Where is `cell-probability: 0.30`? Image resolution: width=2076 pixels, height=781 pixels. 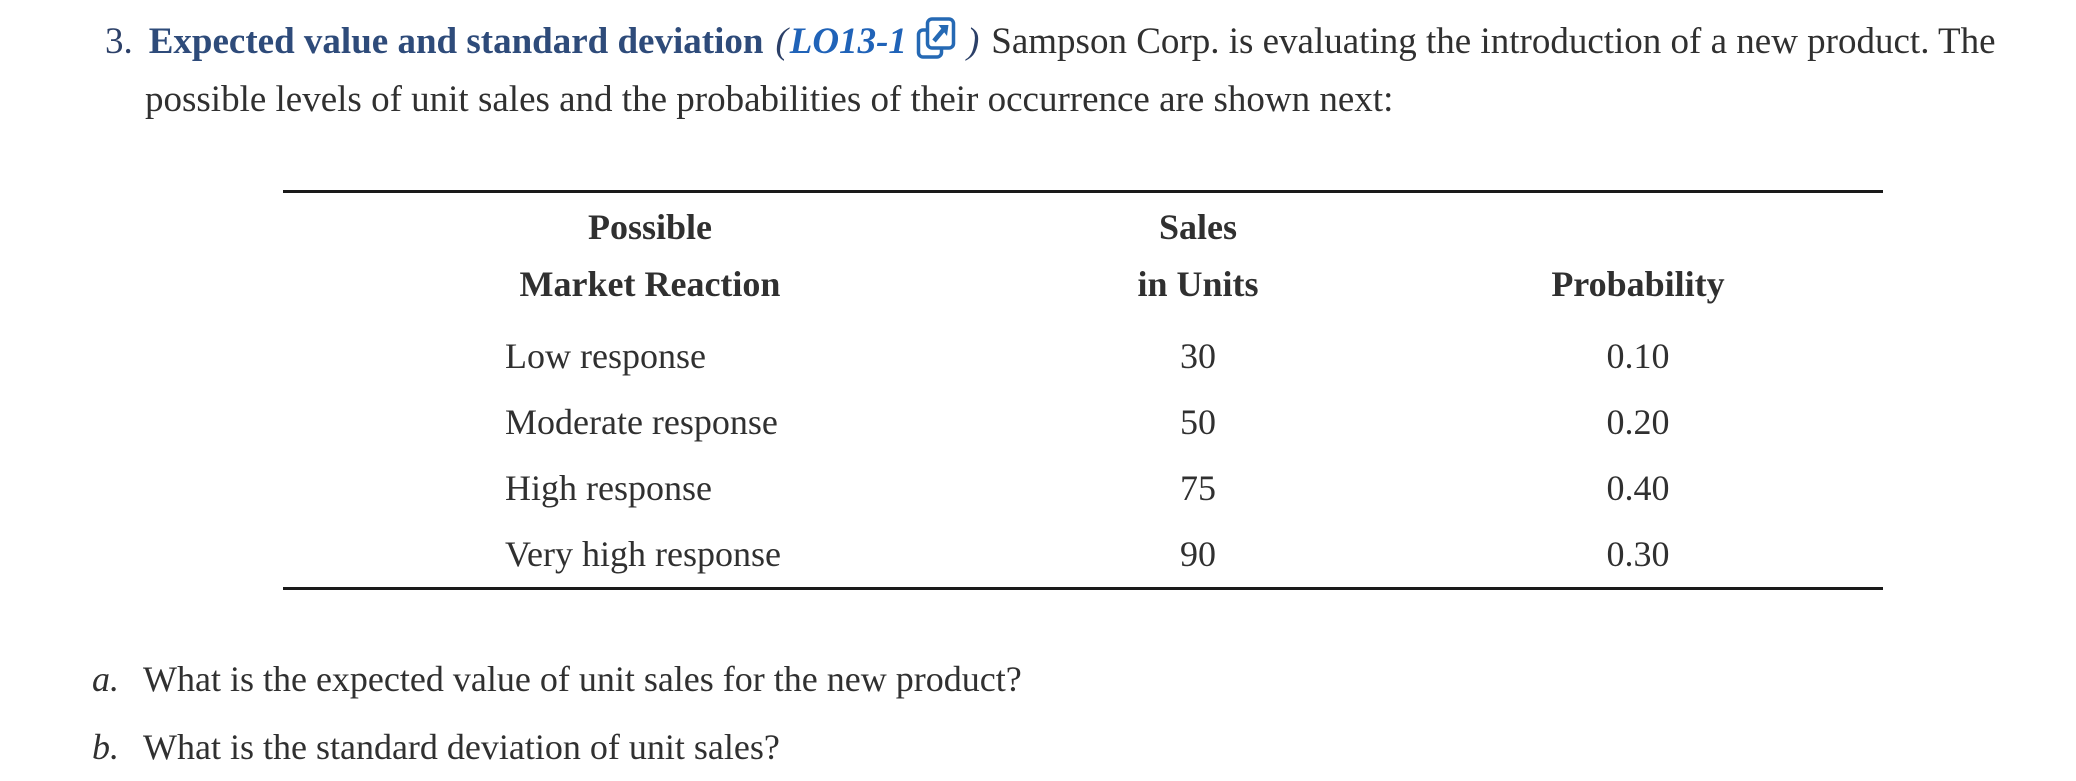
cell-probability: 0.30 is located at coordinates (1638, 554).